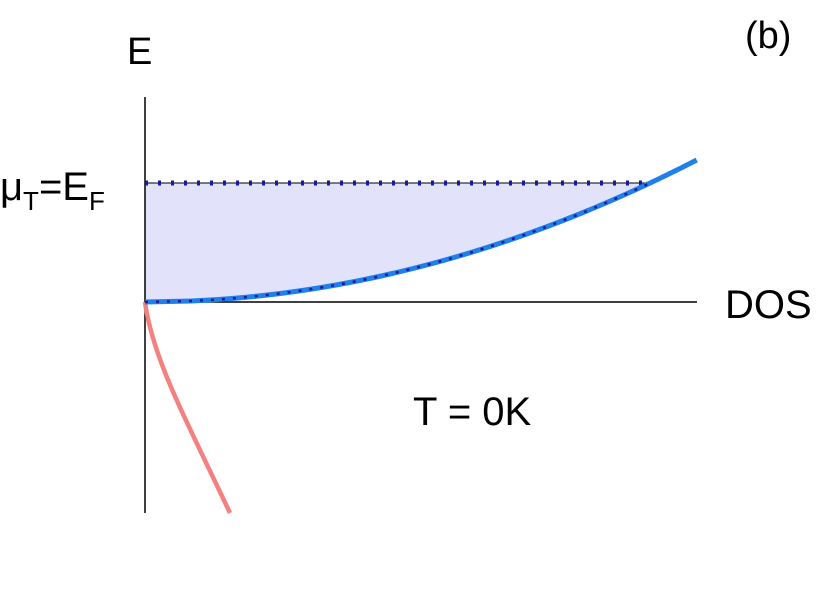 The height and width of the screenshot is (615, 830). What do you see at coordinates (472, 412) in the screenshot?
I see `temperature-label: T = 0K` at bounding box center [472, 412].